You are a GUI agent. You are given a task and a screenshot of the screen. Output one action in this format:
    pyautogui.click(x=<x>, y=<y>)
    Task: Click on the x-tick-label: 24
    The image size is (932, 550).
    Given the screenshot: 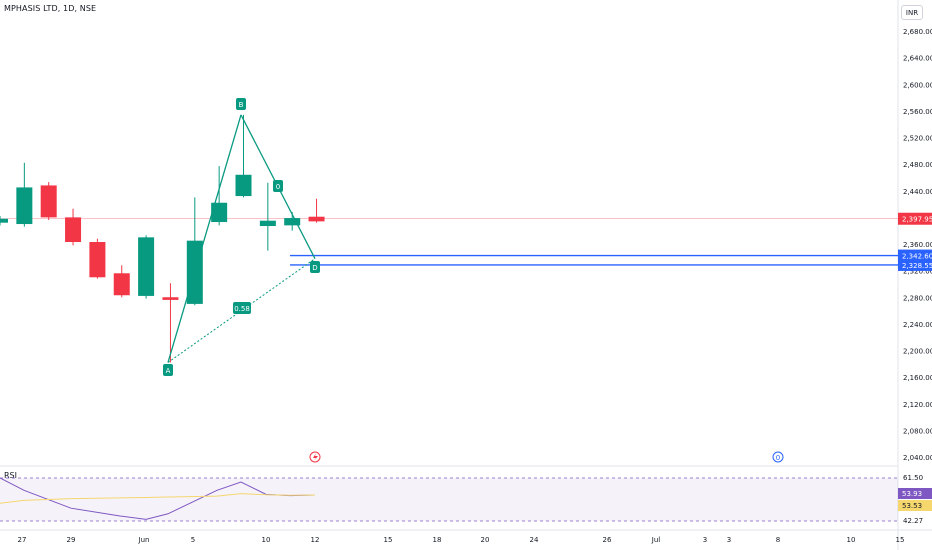 What is the action you would take?
    pyautogui.click(x=534, y=540)
    